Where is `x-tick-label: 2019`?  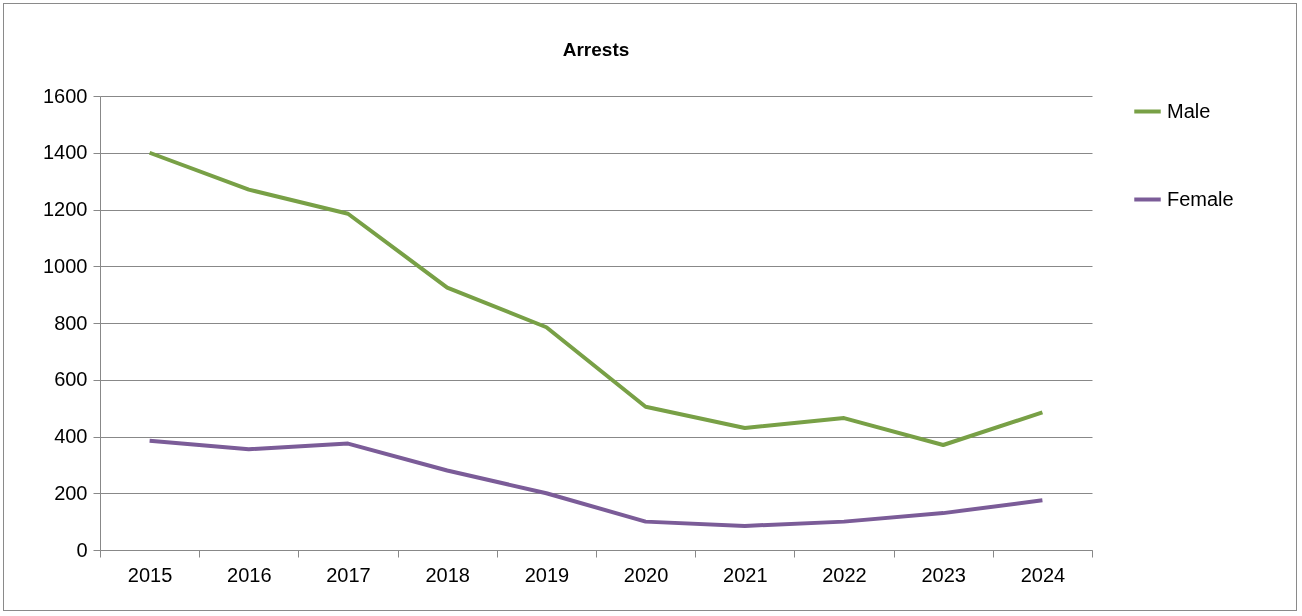 x-tick-label: 2019 is located at coordinates (547, 574).